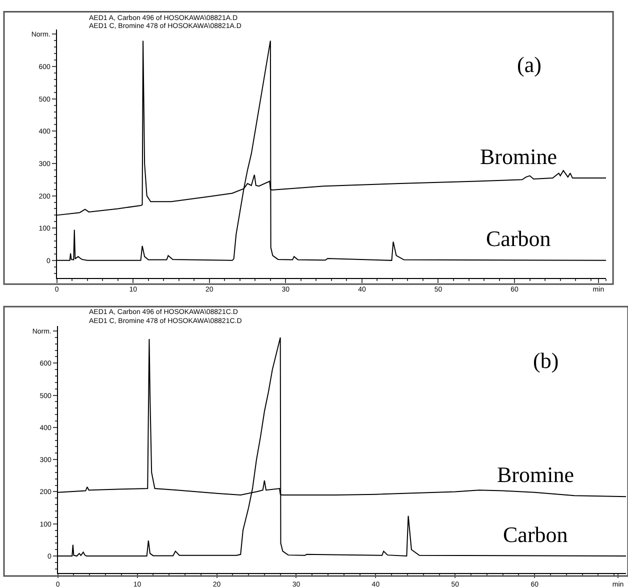 The height and width of the screenshot is (588, 628). Describe the element at coordinates (546, 360) in the screenshot. I see `annotation: (b)` at that location.